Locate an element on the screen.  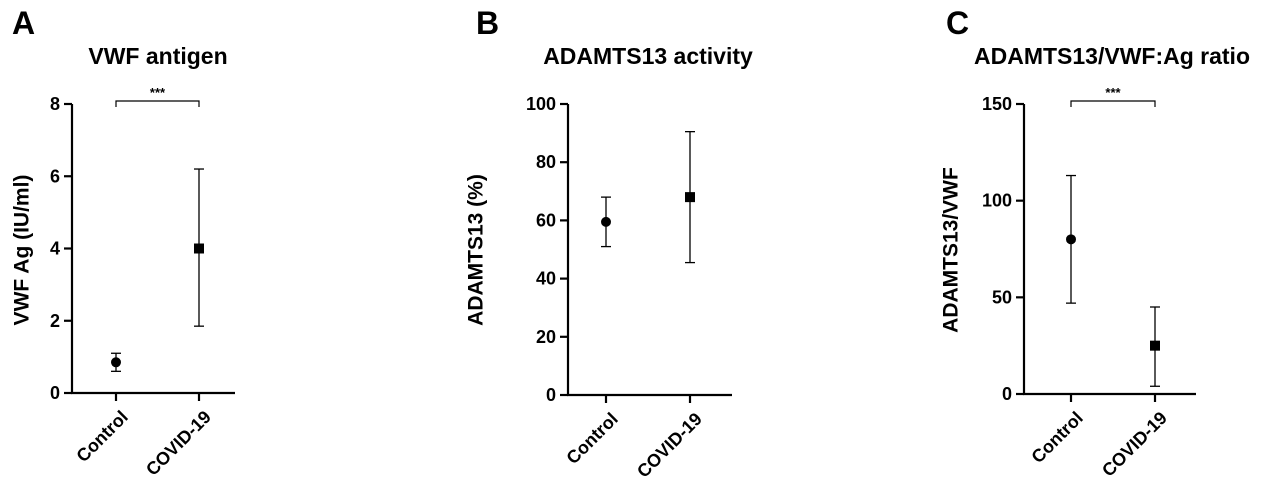
chart-title: ADAMTS13 activity is located at coordinates (648, 56).